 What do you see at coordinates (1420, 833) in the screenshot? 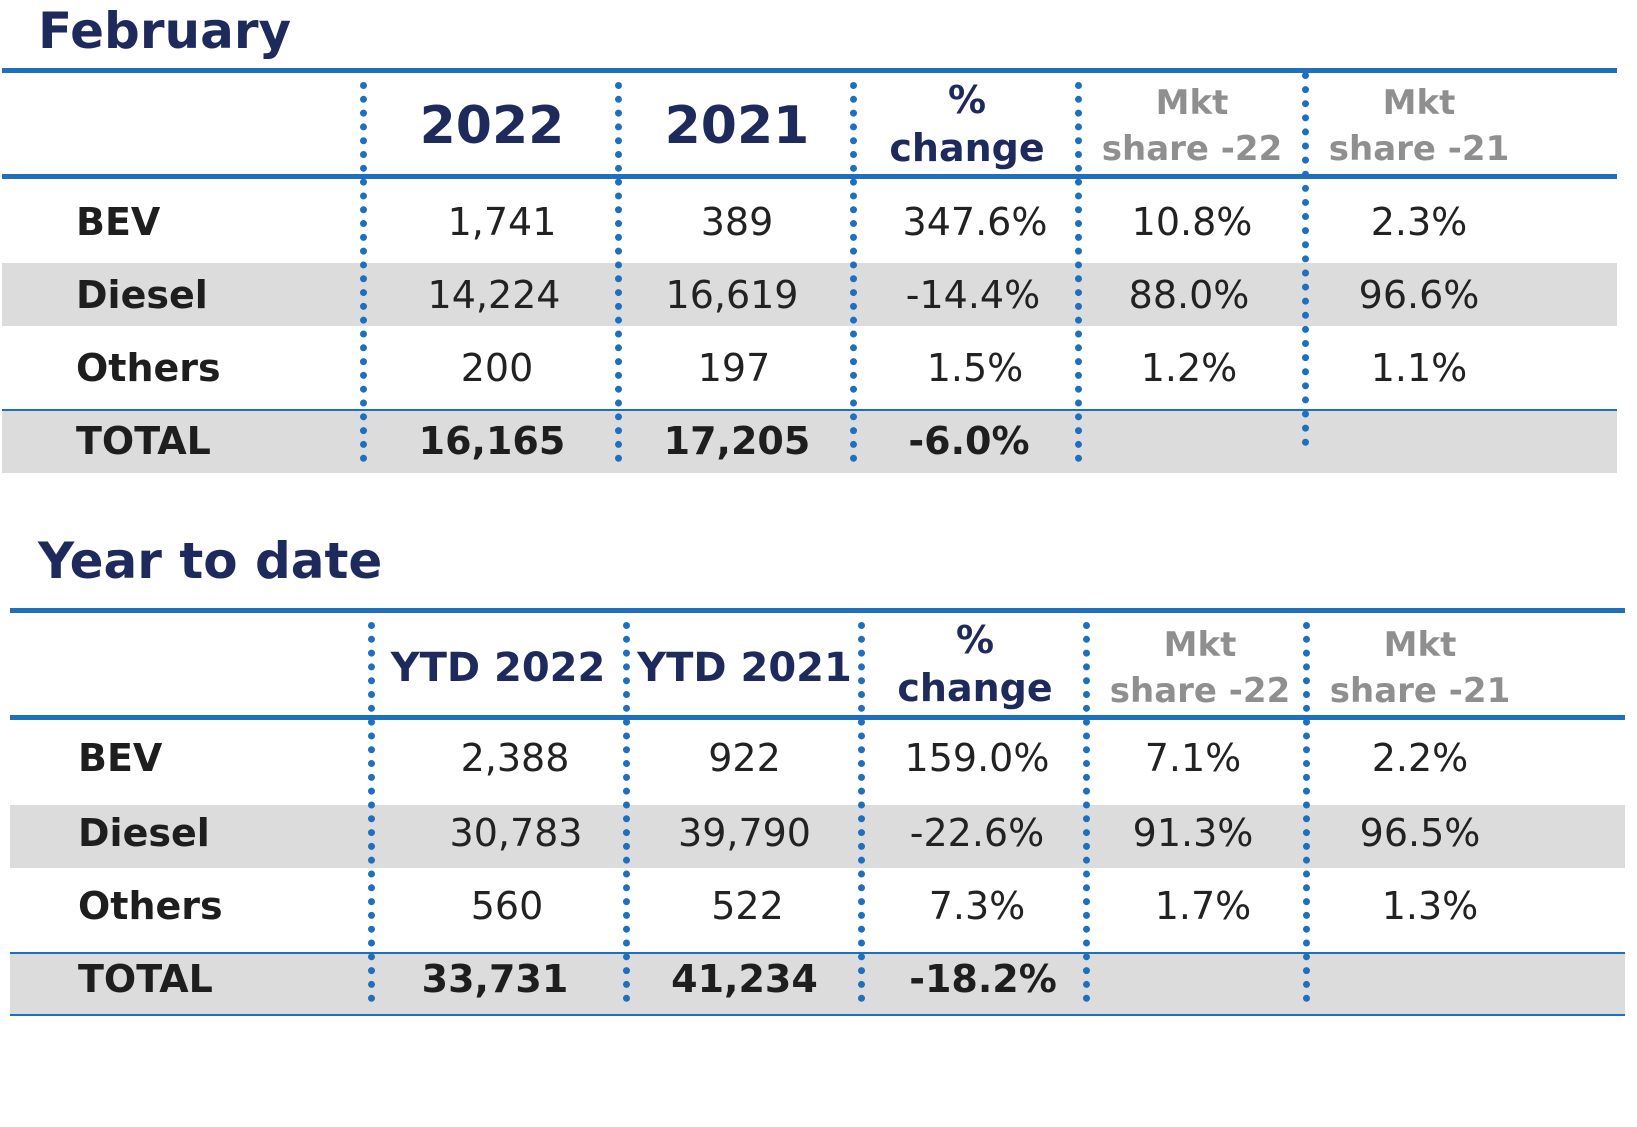
I see `table-cell: 96.5%` at bounding box center [1420, 833].